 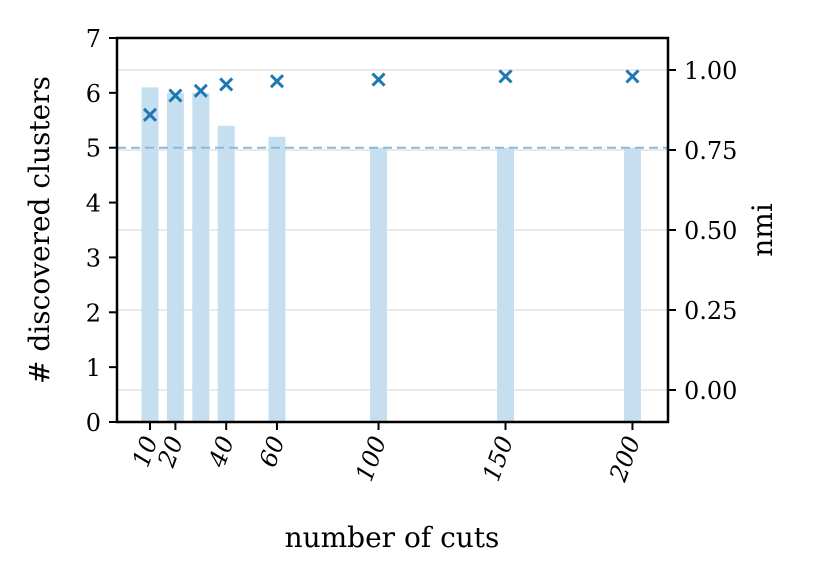 What do you see at coordinates (272, 451) in the screenshot?
I see `x-tick-label: 60` at bounding box center [272, 451].